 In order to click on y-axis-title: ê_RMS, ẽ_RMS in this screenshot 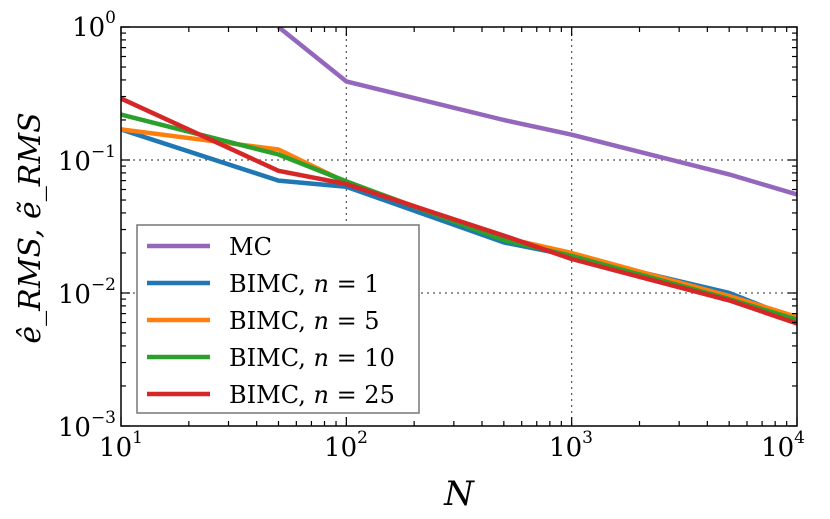, I will do `click(30, 227)`.